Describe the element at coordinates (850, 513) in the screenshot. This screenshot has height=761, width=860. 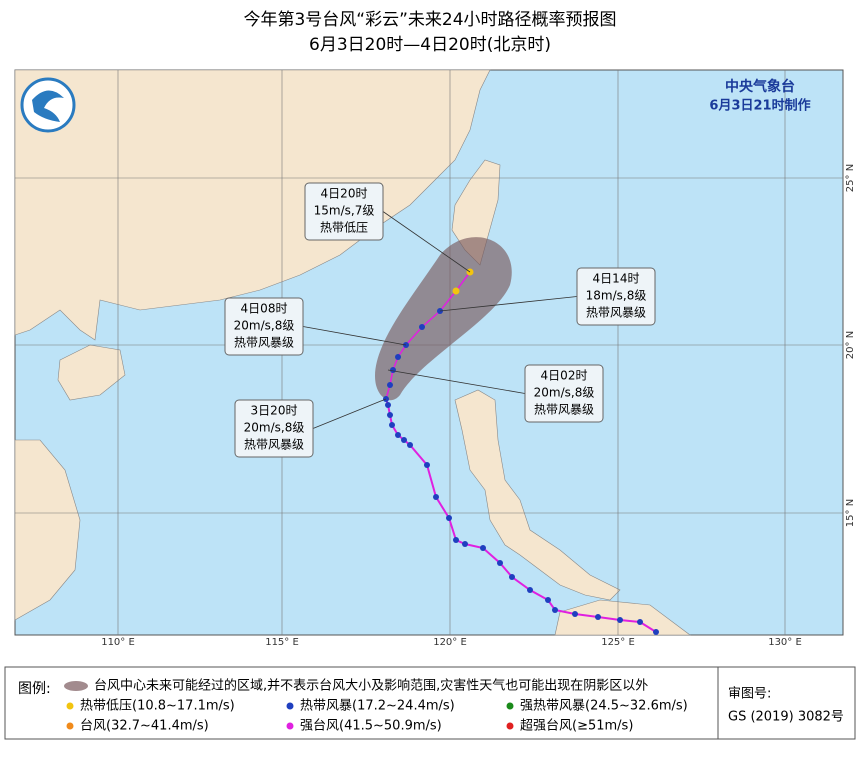
I see `lat-label: 15° N` at that location.